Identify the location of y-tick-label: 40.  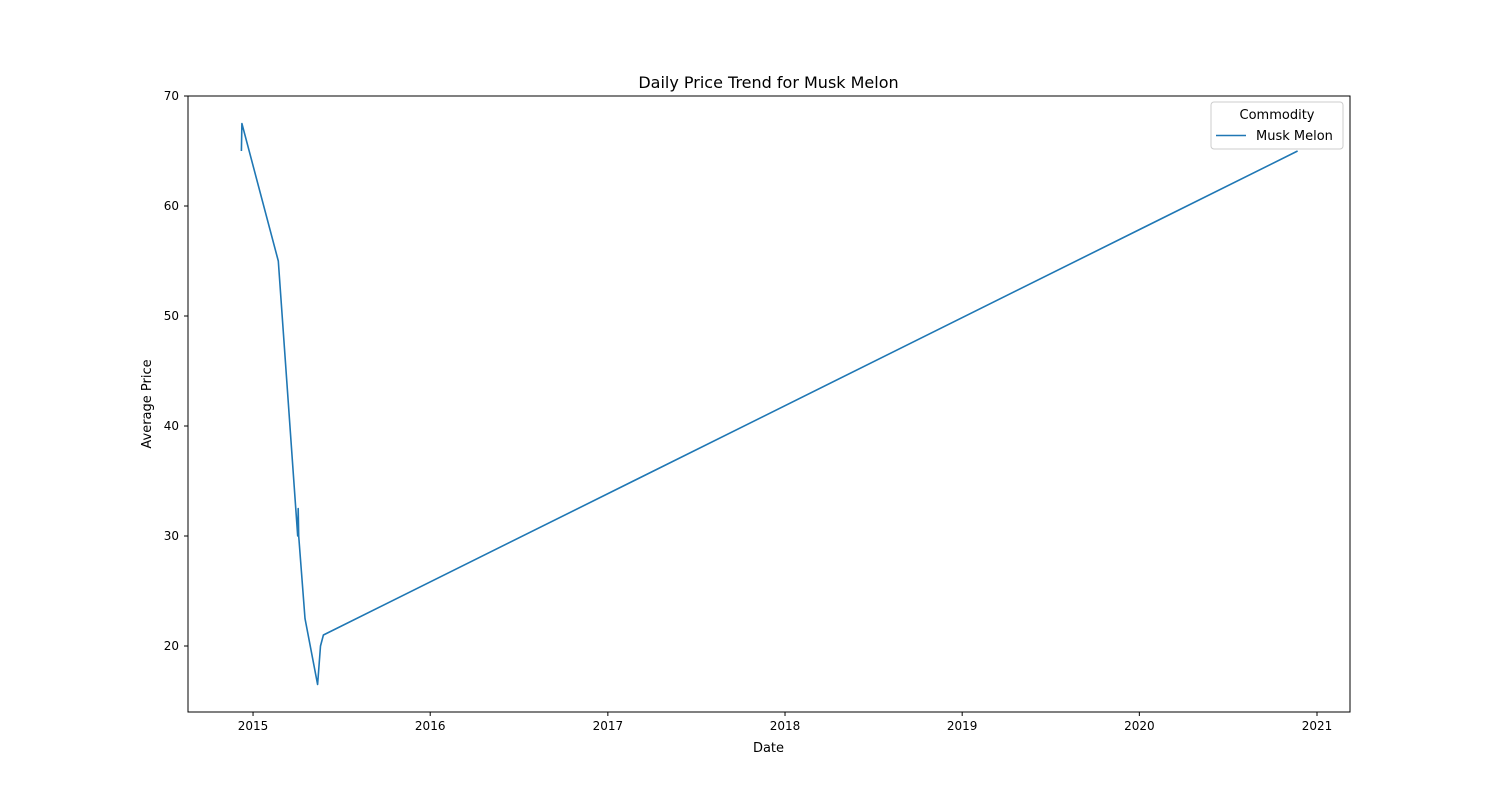
(171, 426).